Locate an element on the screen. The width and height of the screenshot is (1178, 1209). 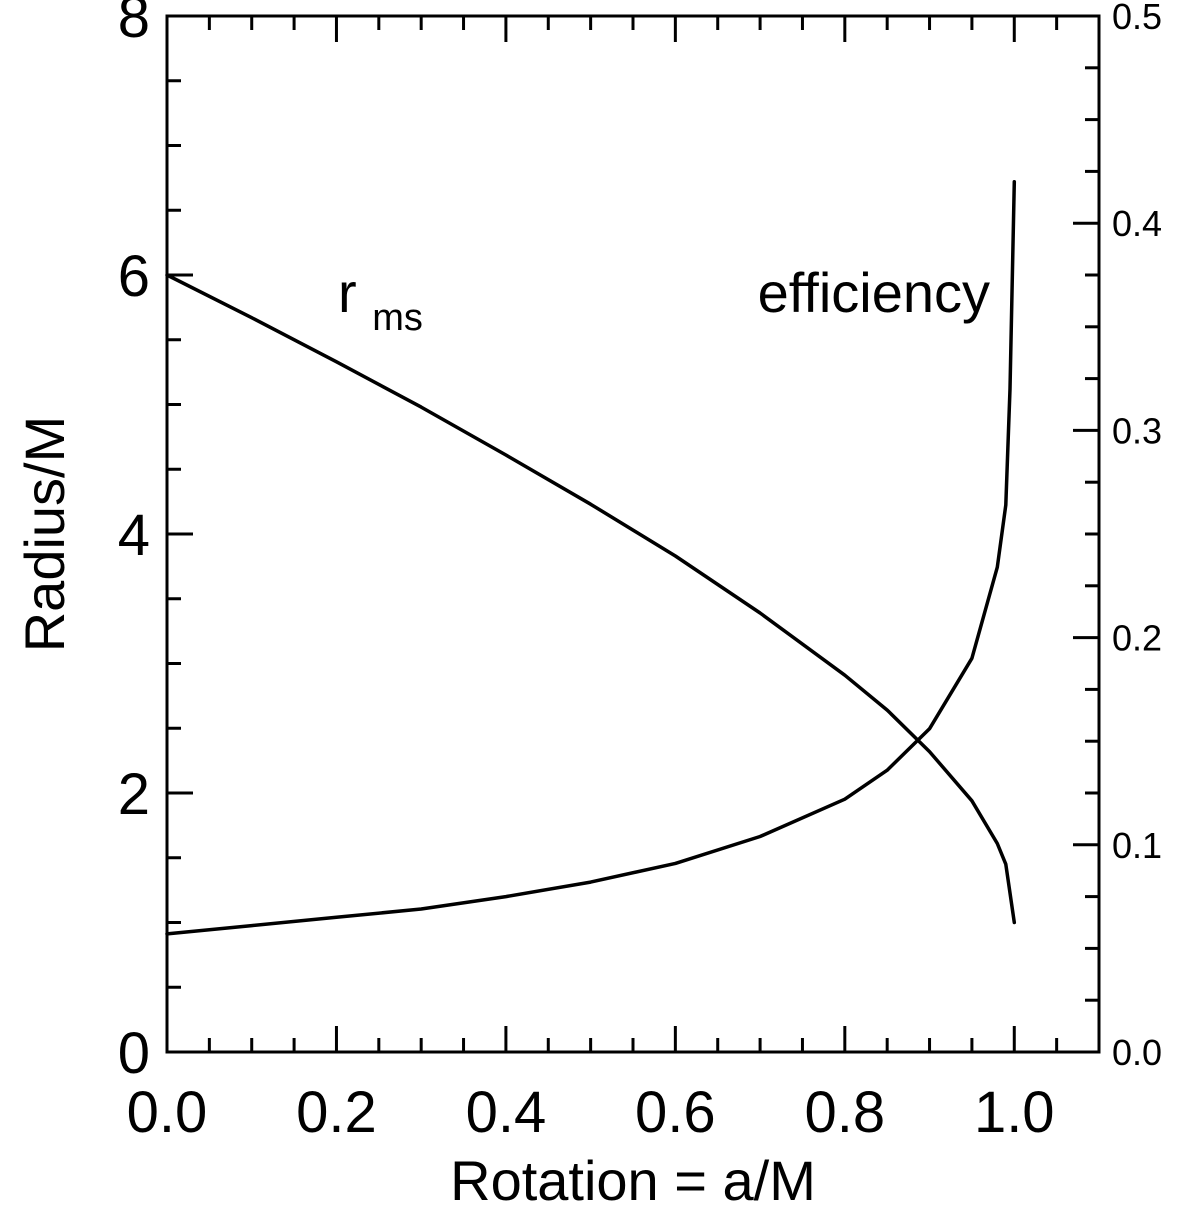
y-tick-label: 6 is located at coordinates (134, 276).